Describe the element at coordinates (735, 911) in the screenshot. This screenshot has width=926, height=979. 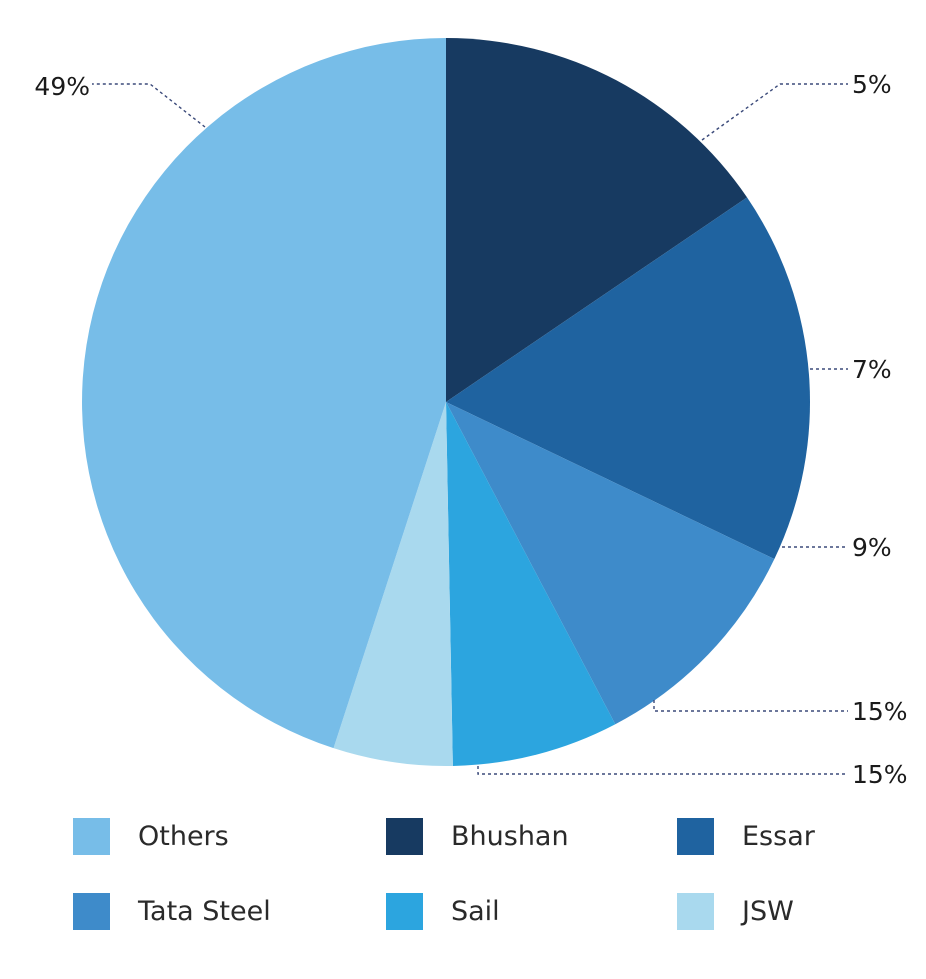
I see `legend-item-jsw: JSW` at that location.